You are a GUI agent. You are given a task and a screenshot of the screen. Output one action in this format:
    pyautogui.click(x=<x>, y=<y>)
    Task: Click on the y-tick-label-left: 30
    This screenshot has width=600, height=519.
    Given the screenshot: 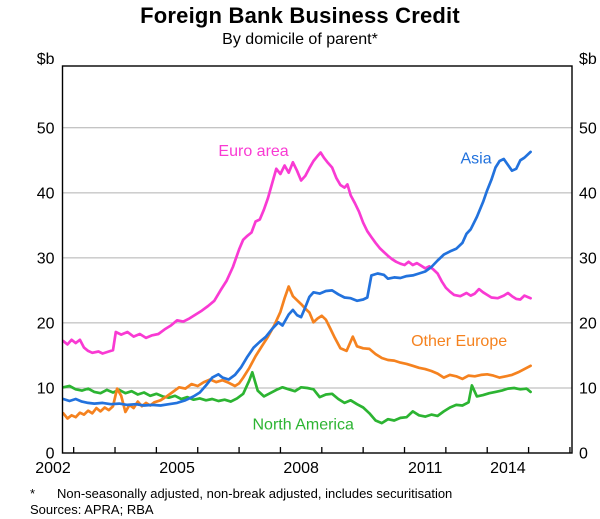 What is the action you would take?
    pyautogui.click(x=46, y=258)
    